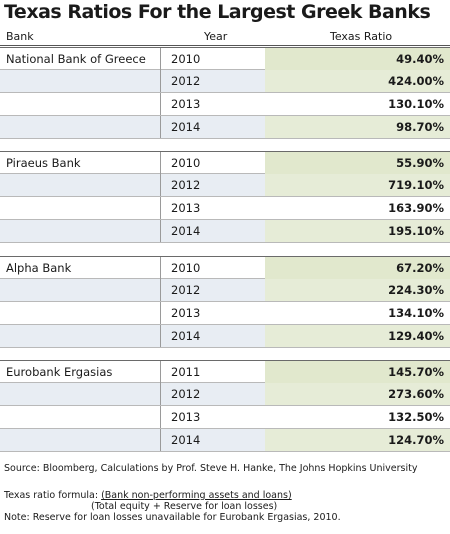 The width and height of the screenshot is (450, 534). I want to click on bank-cell: Eurobank Ergasias, so click(59, 372).